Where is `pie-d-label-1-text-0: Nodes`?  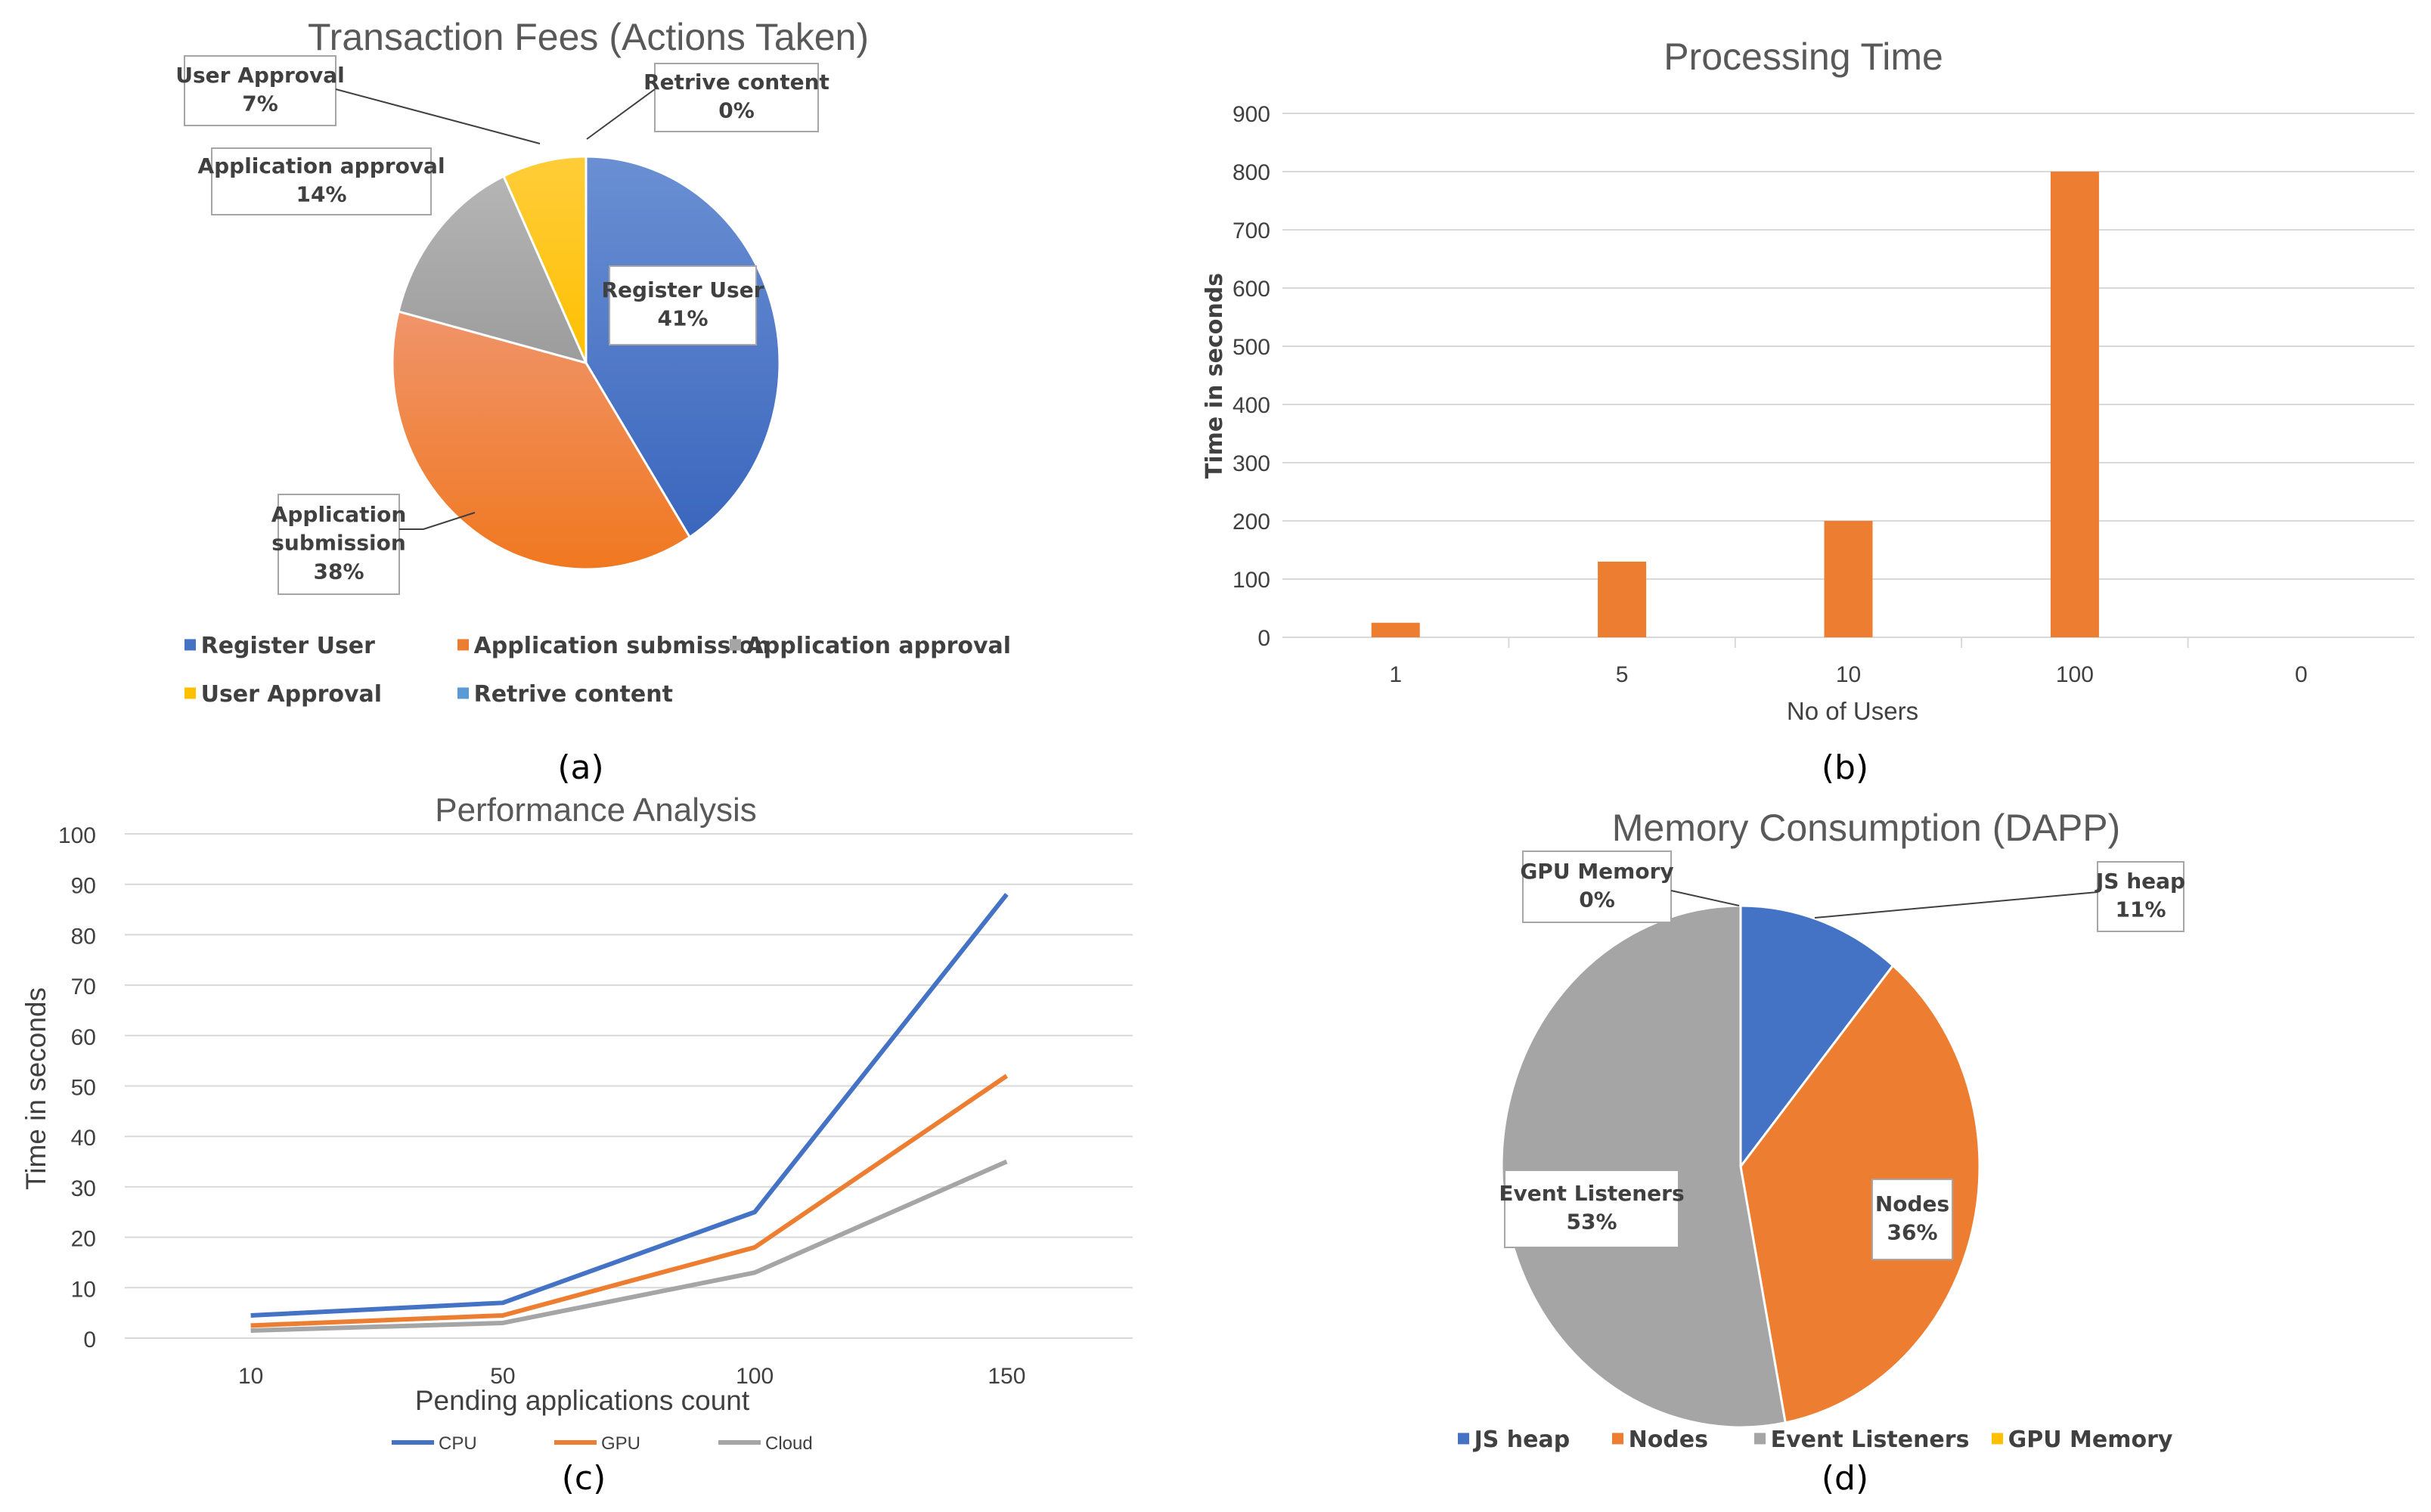
pie-d-label-1-text-0: Nodes is located at coordinates (1912, 1203).